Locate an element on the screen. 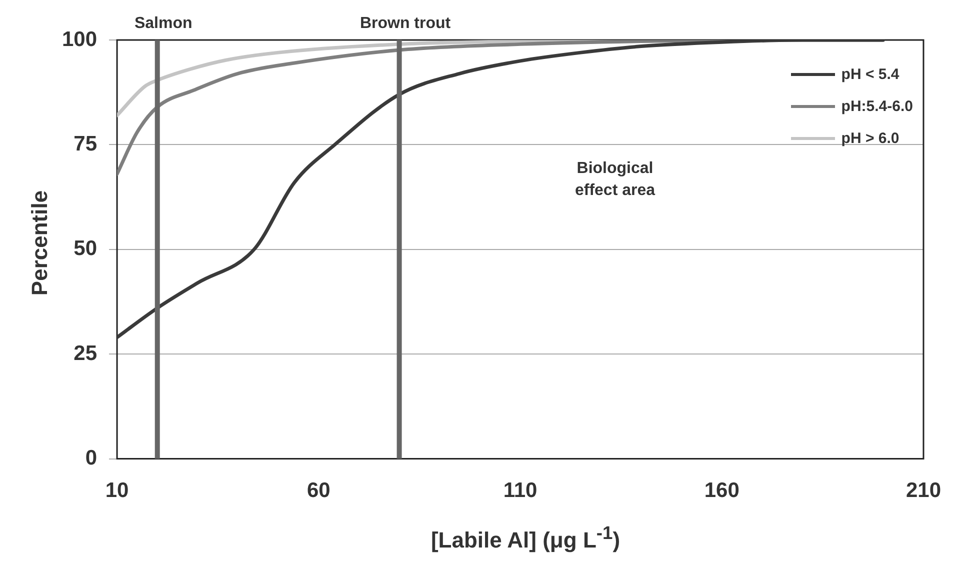  y-tick-label: 25 is located at coordinates (86, 353).